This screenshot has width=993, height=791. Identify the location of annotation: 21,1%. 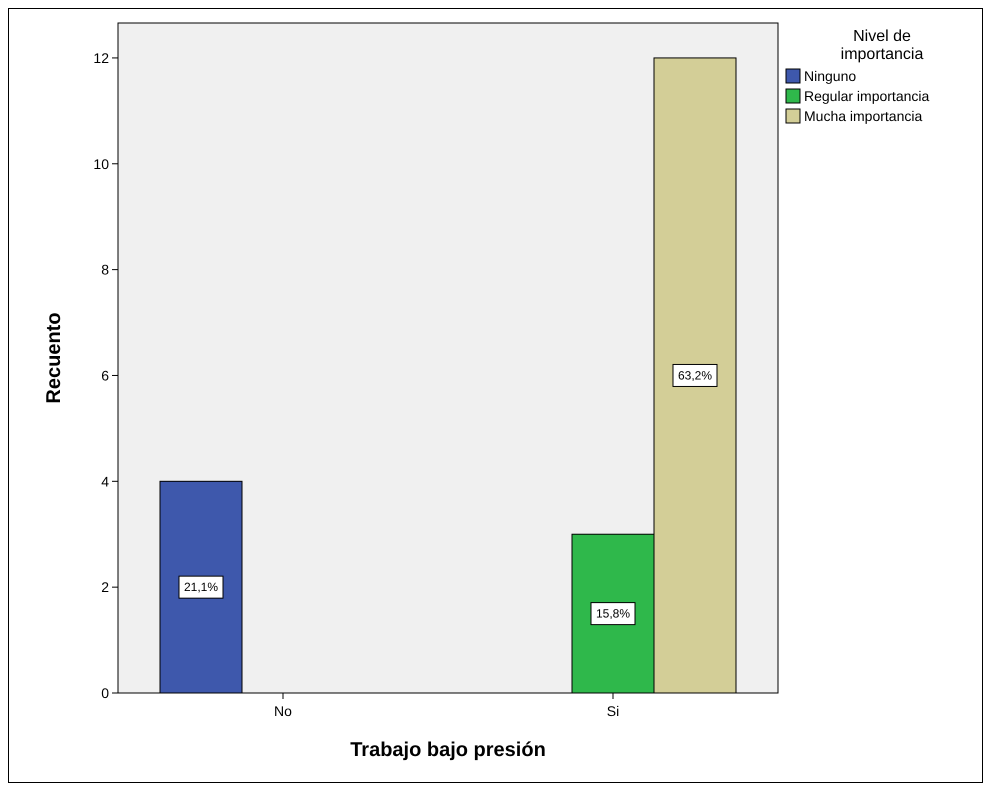
(201, 587).